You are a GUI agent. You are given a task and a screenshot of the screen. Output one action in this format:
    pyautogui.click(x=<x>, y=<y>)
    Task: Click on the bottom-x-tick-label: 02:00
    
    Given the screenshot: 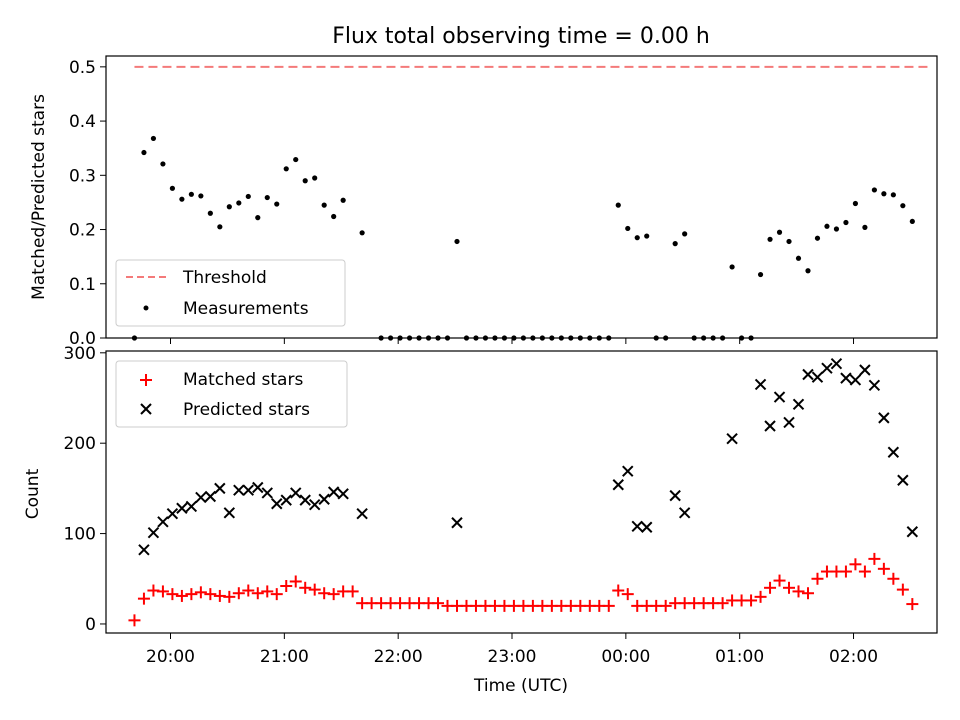 What is the action you would take?
    pyautogui.click(x=853, y=657)
    